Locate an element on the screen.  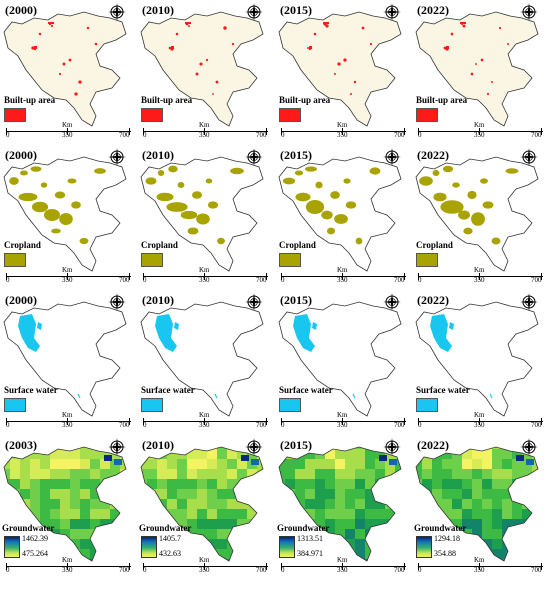
legend-title: Groundwater is located at coordinates (440, 528).